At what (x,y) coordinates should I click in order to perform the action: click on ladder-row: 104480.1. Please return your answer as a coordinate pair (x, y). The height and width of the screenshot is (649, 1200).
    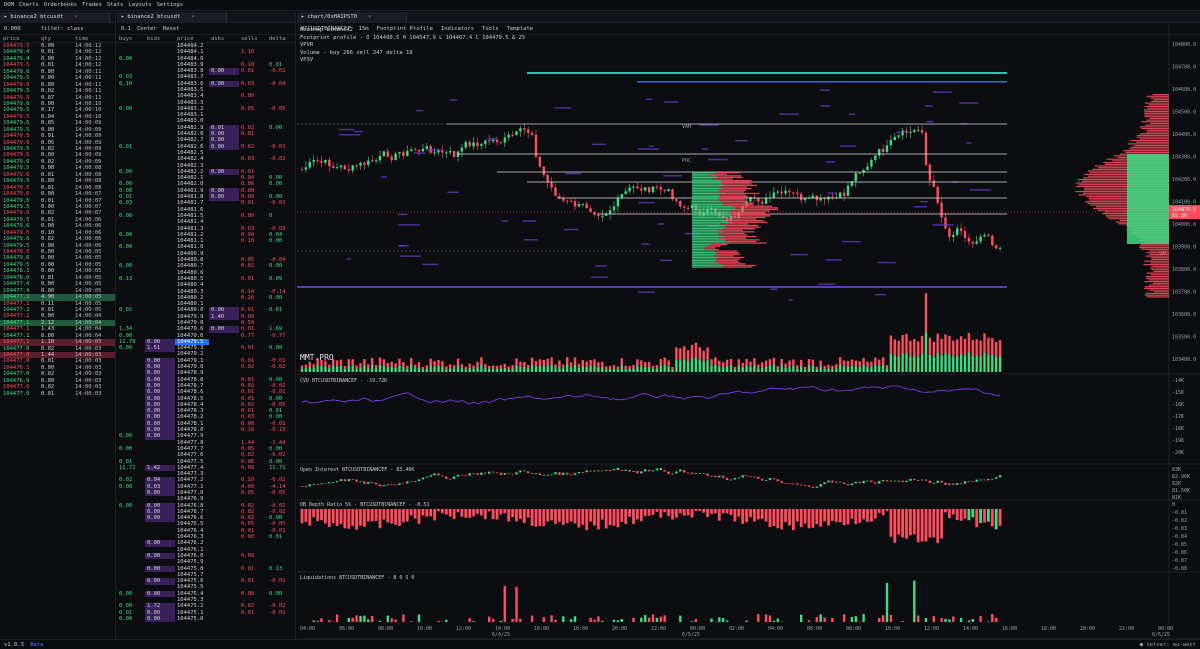
    Looking at the image, I should click on (206, 304).